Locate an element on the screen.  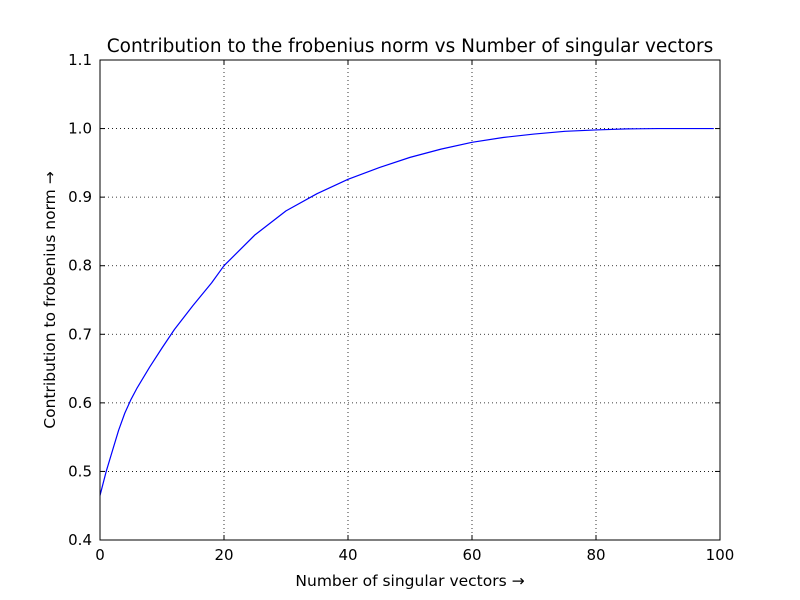
y-axis-label: Contribution to frobenius norm → is located at coordinates (50, 299).